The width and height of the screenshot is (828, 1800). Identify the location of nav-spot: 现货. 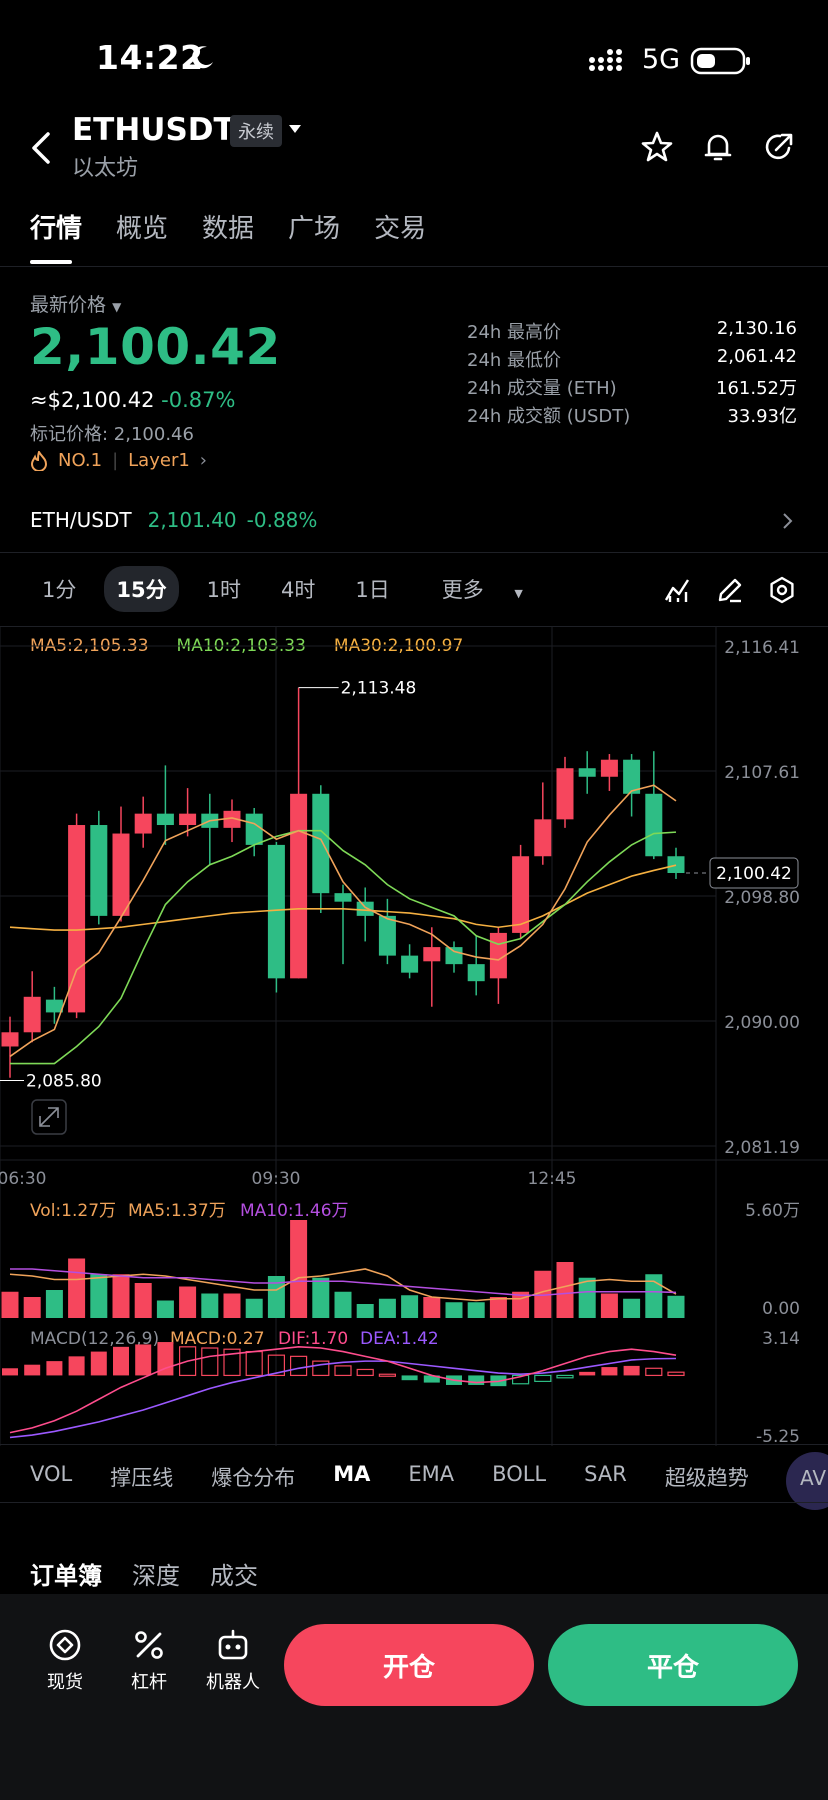
(65, 1661).